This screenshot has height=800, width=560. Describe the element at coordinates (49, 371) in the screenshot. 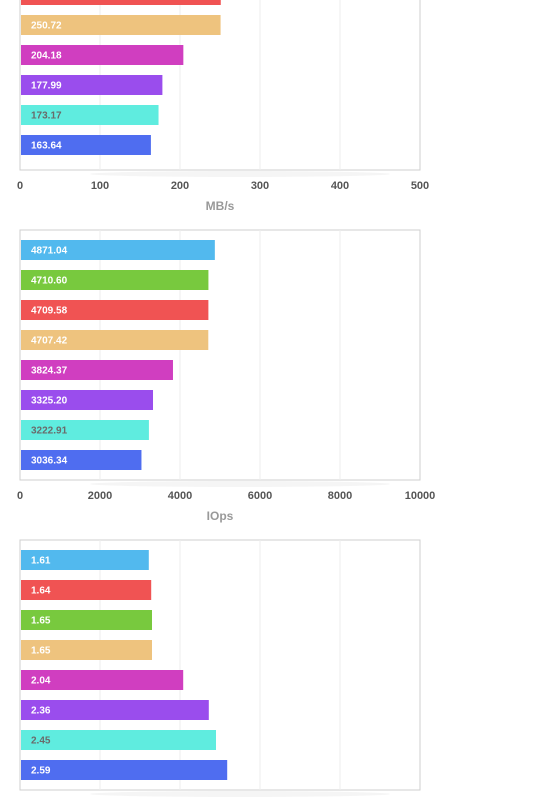

I see `bar-value-label: 3824.37` at that location.